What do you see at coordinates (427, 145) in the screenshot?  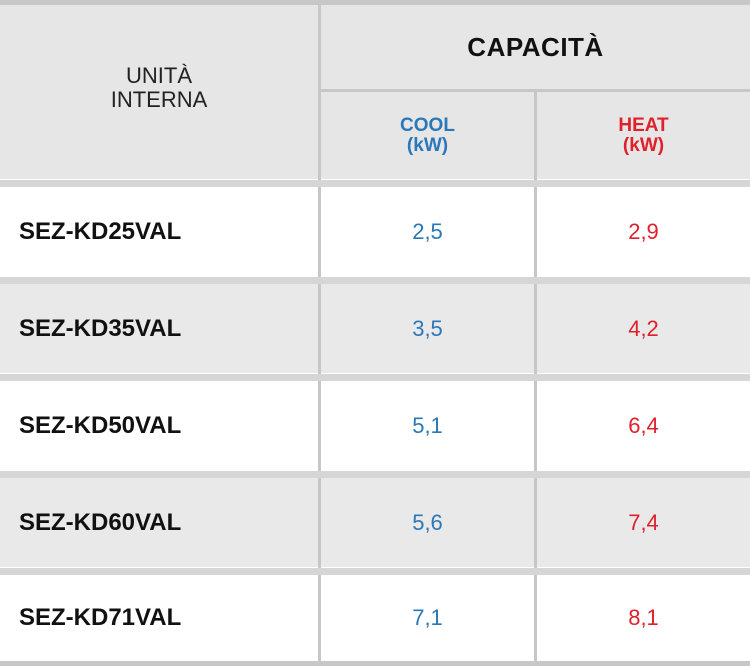 I see `cool-unit: (kW)` at bounding box center [427, 145].